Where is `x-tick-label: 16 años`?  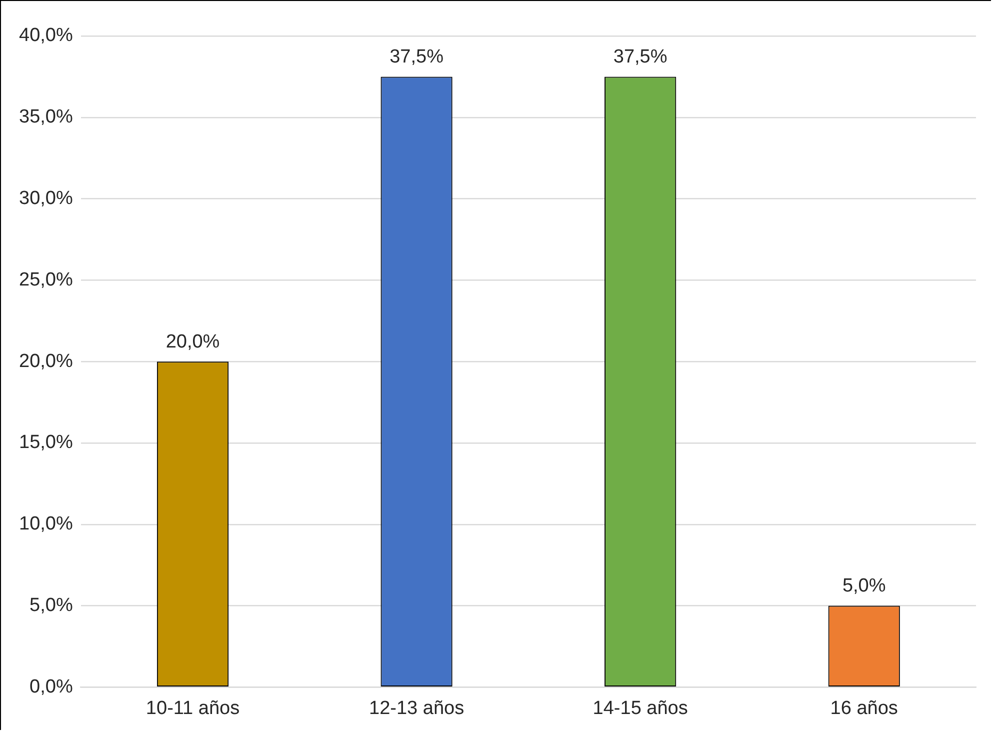
x-tick-label: 16 años is located at coordinates (864, 708).